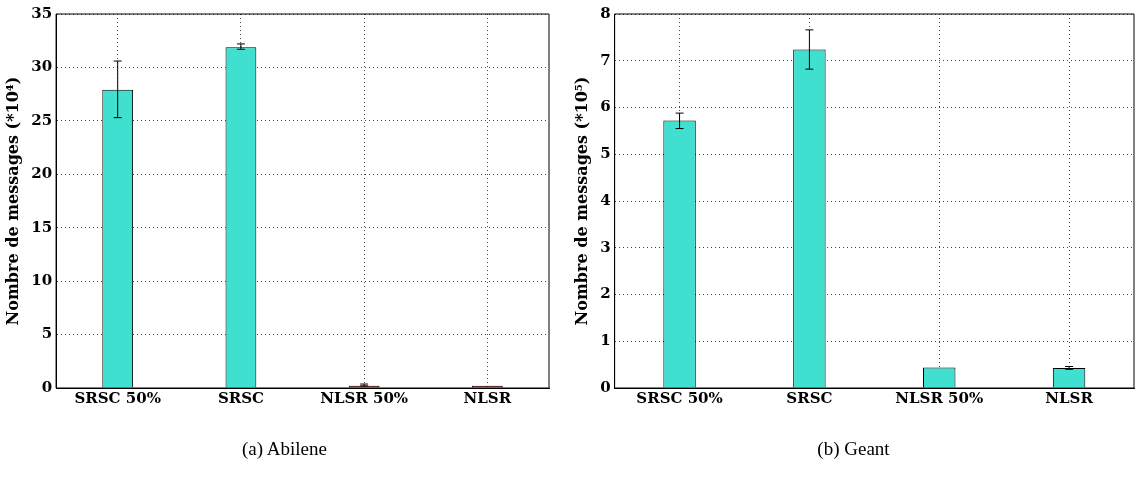  I want to click on text: (b) Geant, so click(853, 449).